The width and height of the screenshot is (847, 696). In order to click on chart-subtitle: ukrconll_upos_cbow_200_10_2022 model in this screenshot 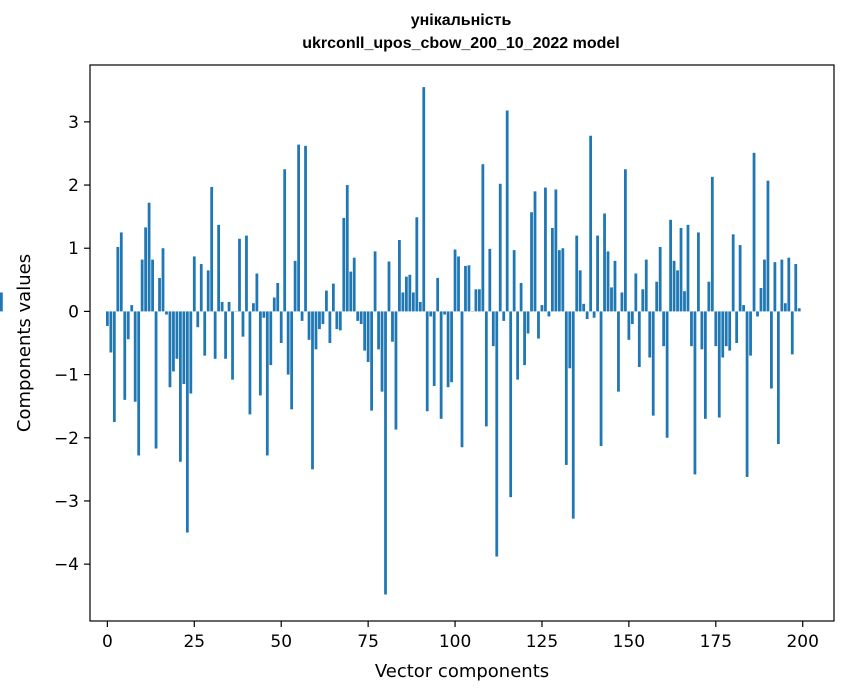, I will do `click(461, 43)`.